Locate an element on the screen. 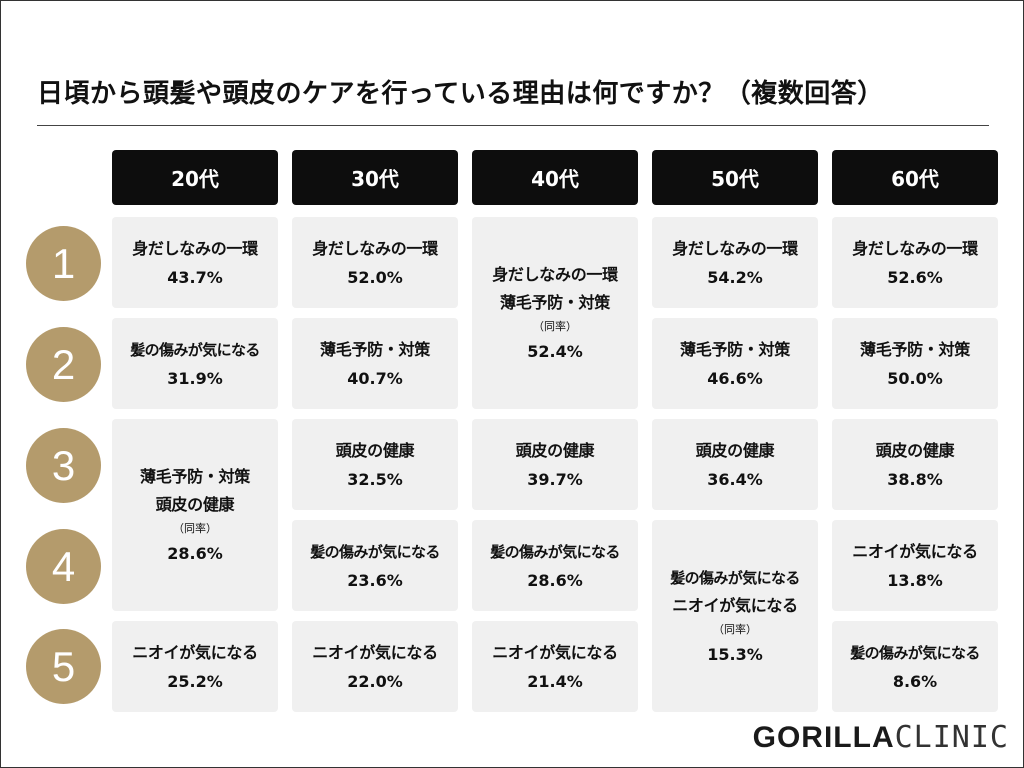 Image resolution: width=1024 pixels, height=768 pixels. percentage: 21.4% is located at coordinates (555, 681).